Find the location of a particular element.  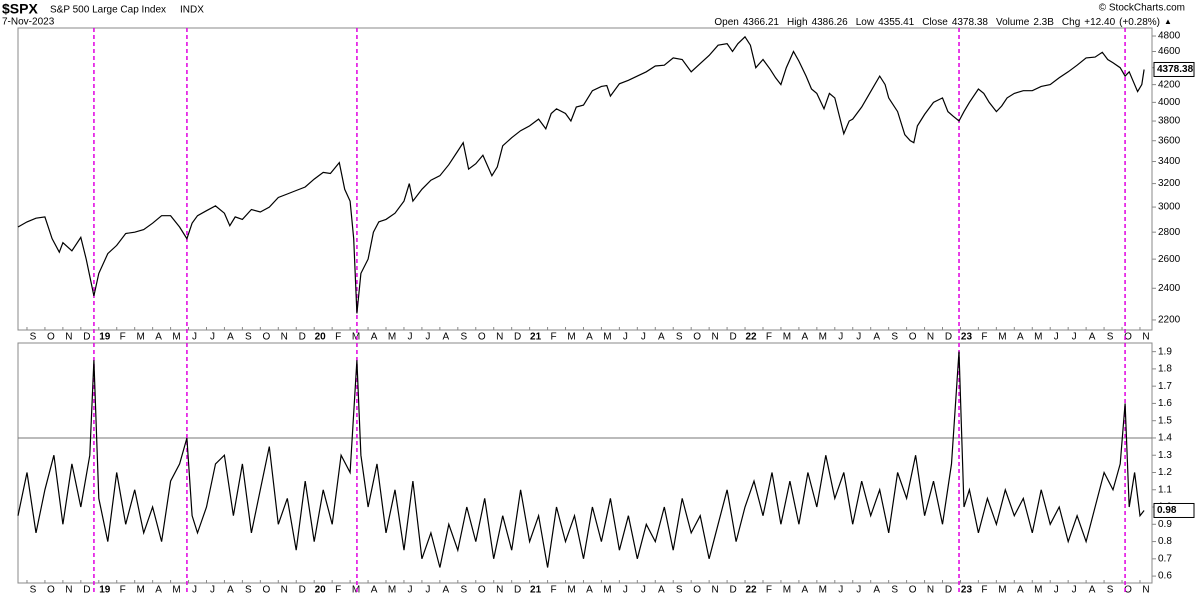

y-tick-label: 1.1 is located at coordinates (1165, 489).